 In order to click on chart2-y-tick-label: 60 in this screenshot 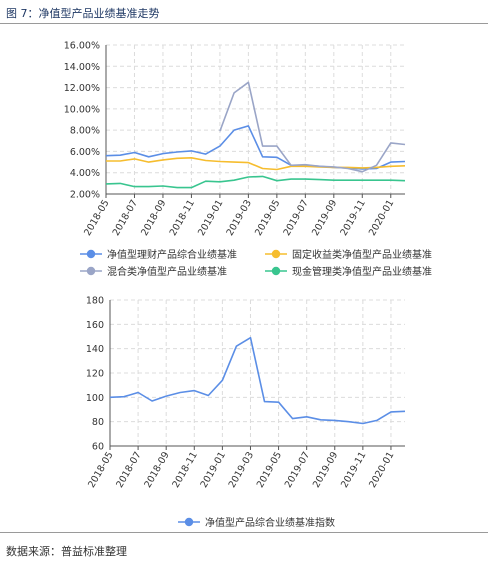, I will do `click(98, 447)`.